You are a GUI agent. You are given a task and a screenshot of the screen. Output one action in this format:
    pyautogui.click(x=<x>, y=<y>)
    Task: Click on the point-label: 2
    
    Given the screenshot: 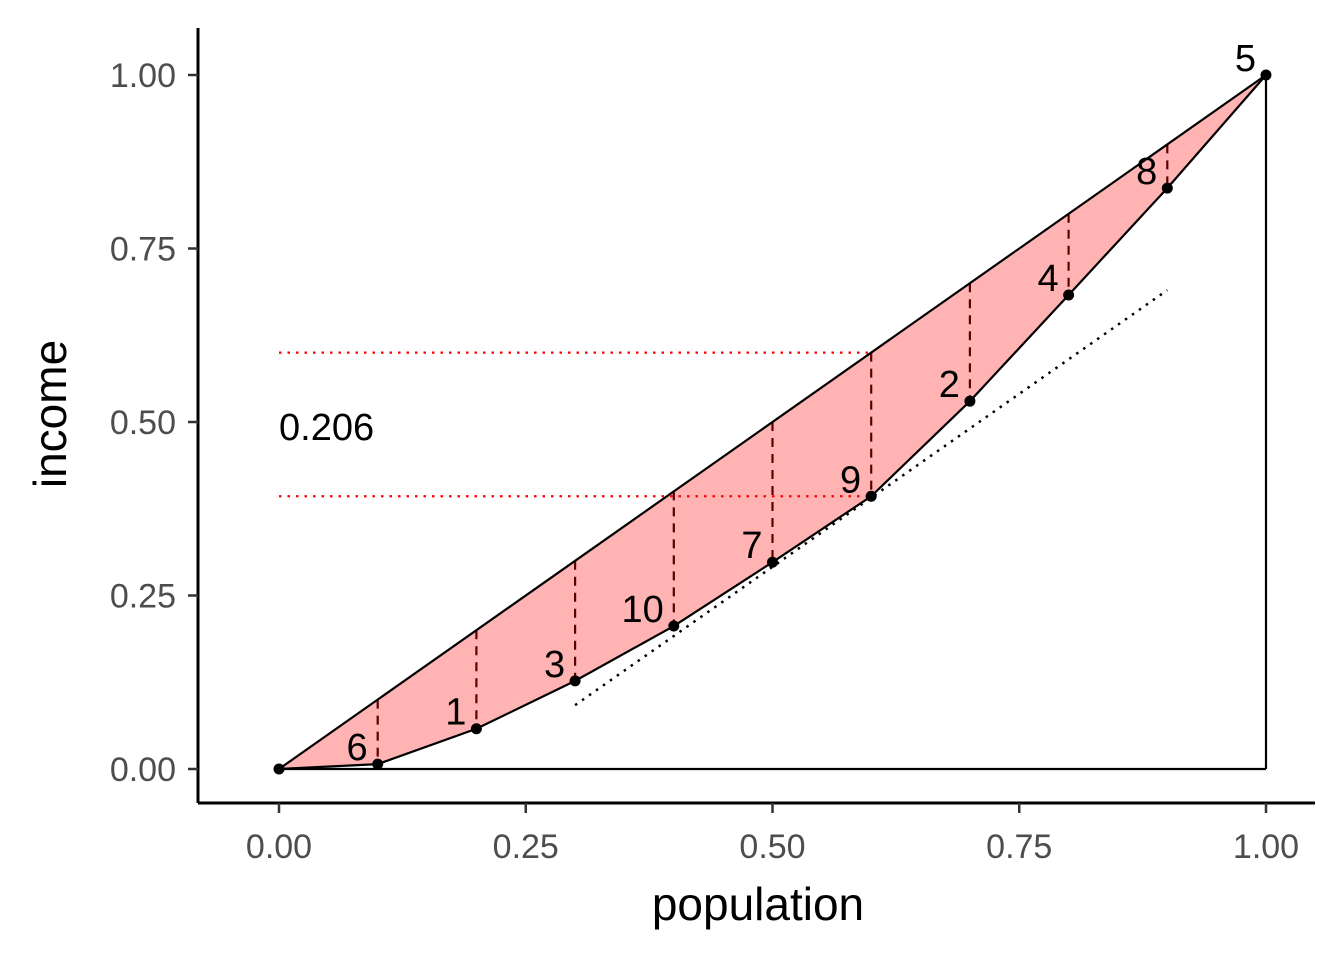 What is the action you would take?
    pyautogui.click(x=949, y=385)
    